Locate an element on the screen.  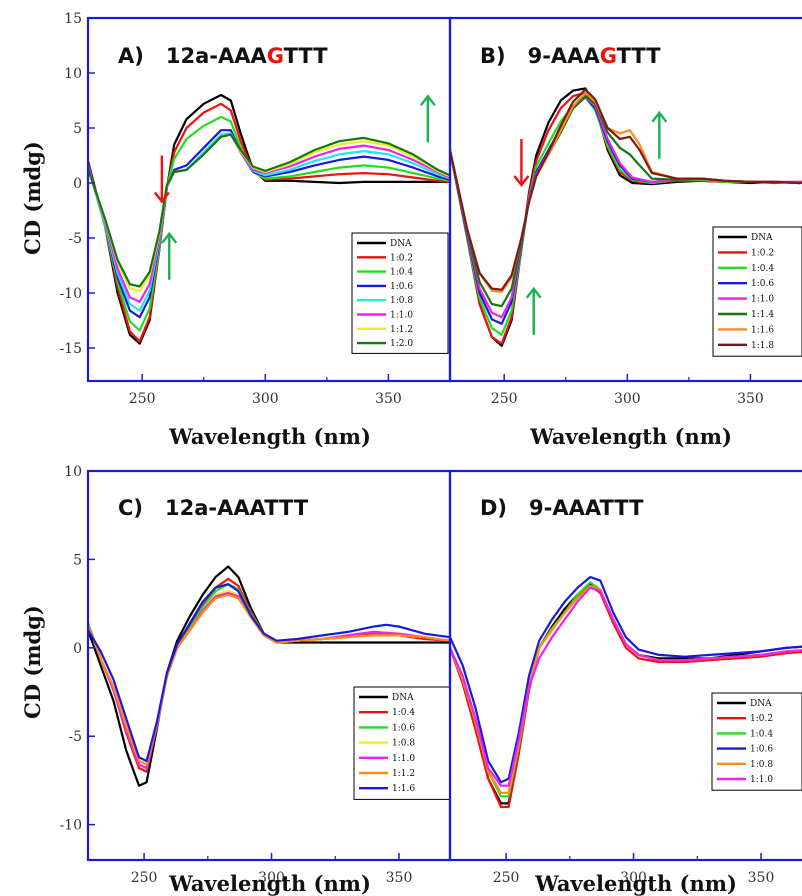
y-tick-label: -10 is located at coordinates (70, 826).